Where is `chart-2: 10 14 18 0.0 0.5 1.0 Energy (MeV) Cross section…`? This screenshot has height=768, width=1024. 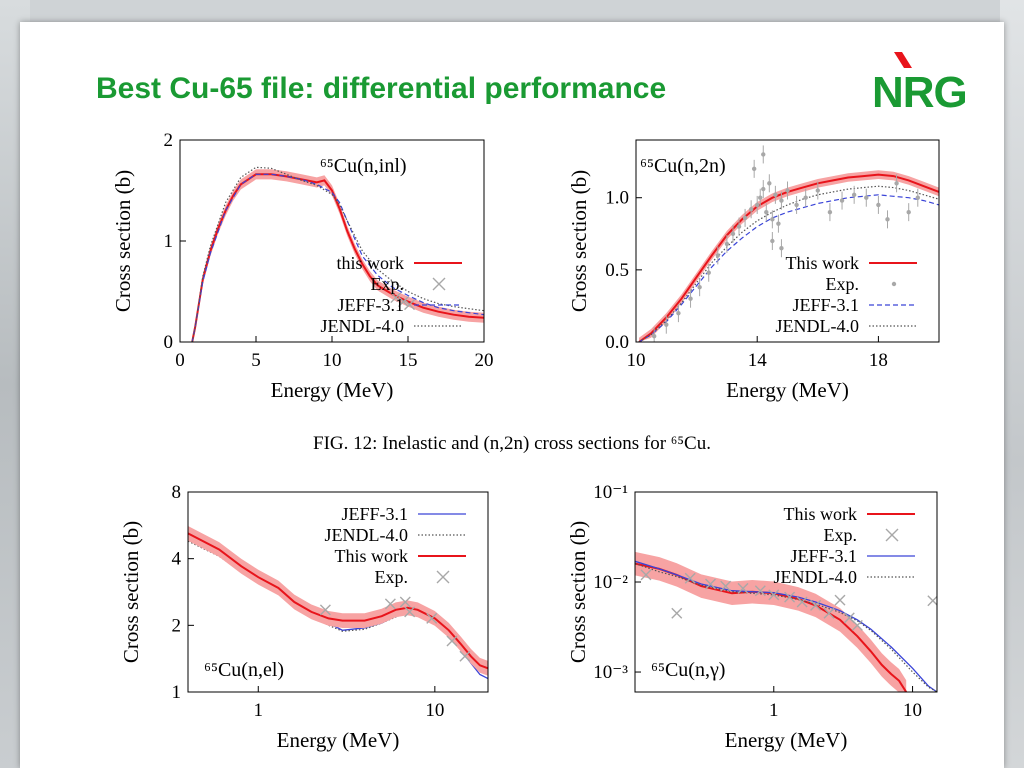 chart-2: 10 14 18 0.0 0.5 1.0 Energy (MeV) Cross section… is located at coordinates (753, 270).